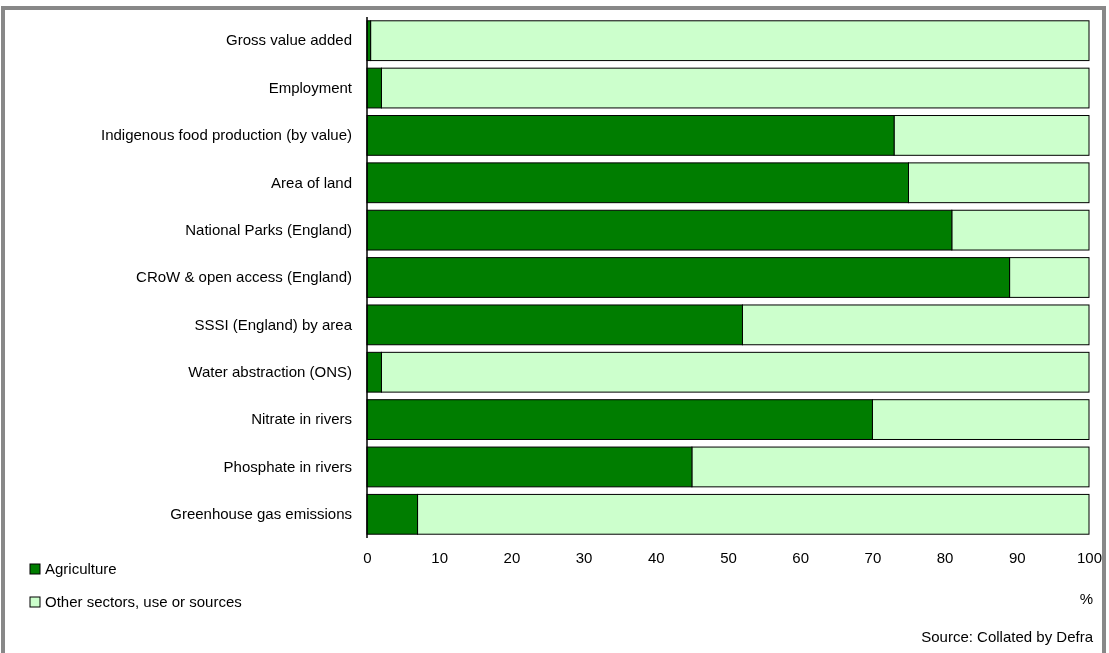 The image size is (1109, 653). Describe the element at coordinates (801, 557) in the screenshot. I see `x-tick-label: 60` at that location.